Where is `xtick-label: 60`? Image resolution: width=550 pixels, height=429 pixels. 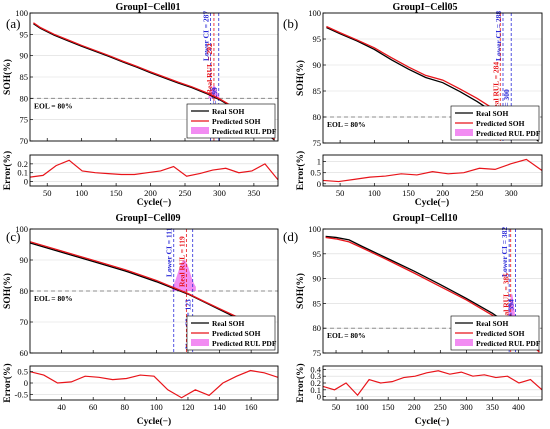 xtick-label: 60 is located at coordinates (93, 407).